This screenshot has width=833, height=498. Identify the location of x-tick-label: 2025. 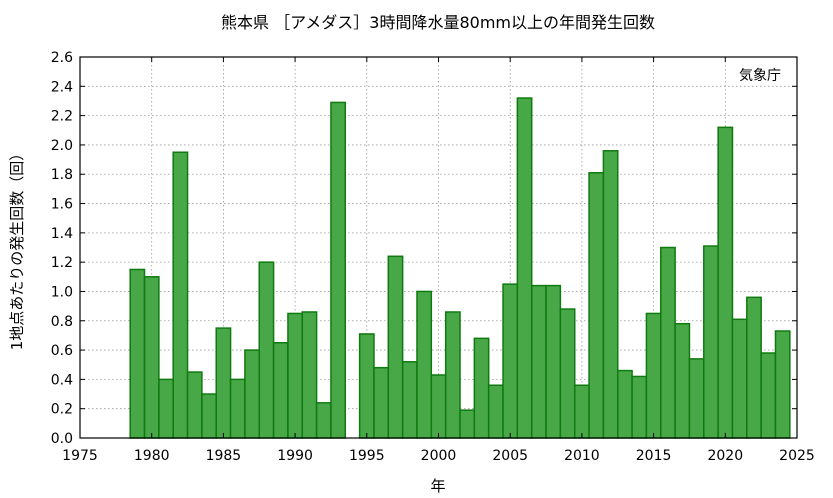
(797, 456).